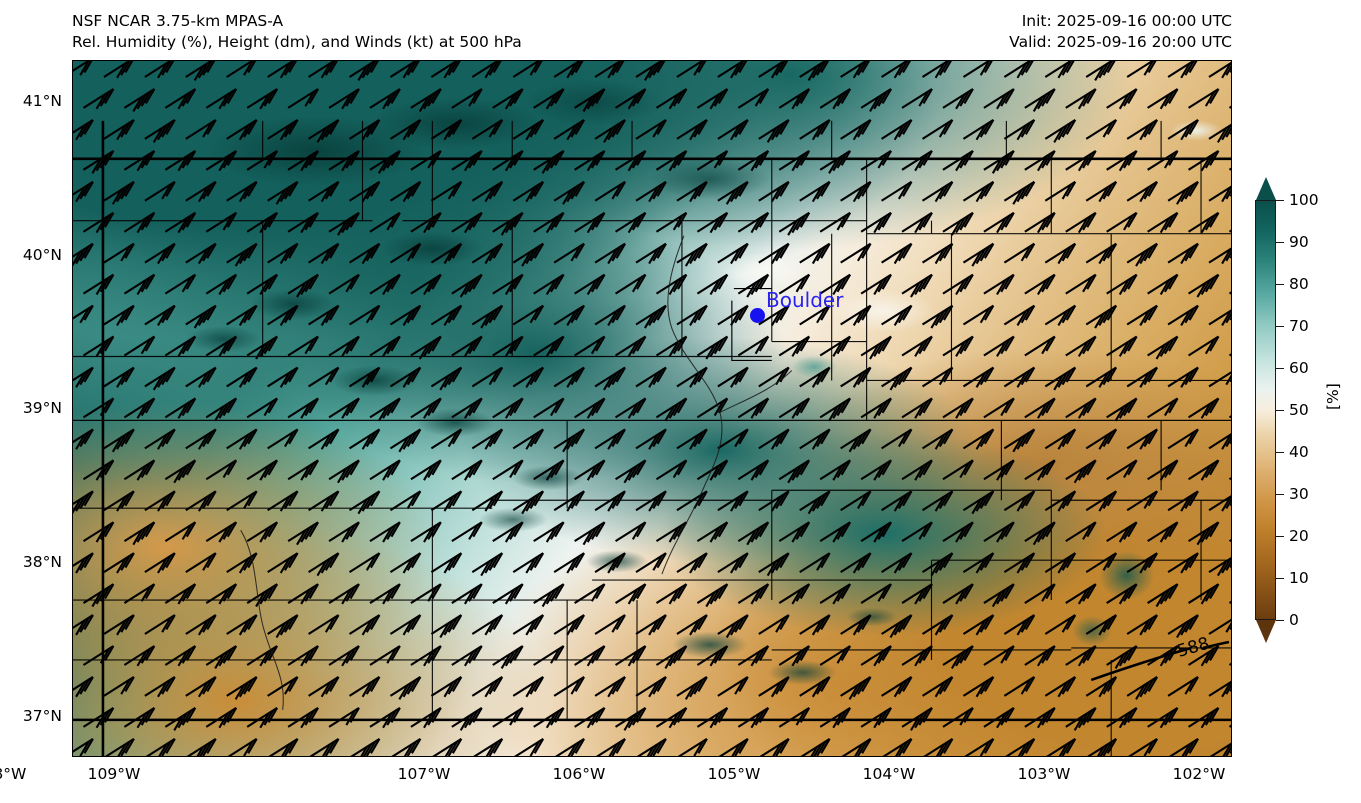 The width and height of the screenshot is (1361, 803). Describe the element at coordinates (1120, 42) in the screenshot. I see `valid-time: Valid: 2025-09-16 20:00 UTC` at that location.